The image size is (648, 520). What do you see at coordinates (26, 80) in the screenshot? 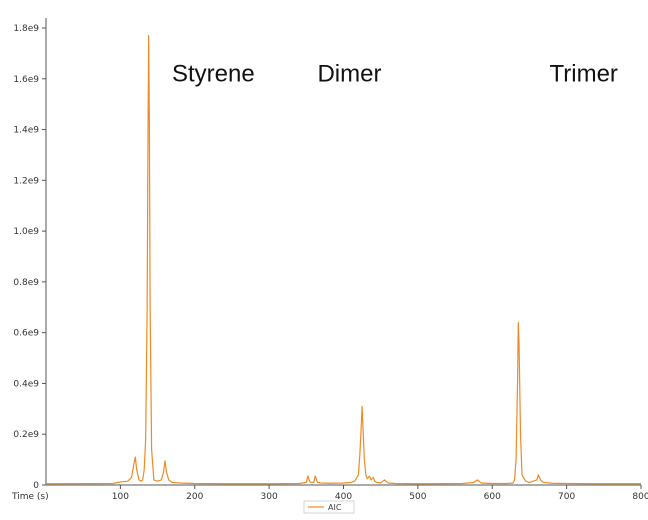
I see `y-tick-label: 1.6e9` at bounding box center [26, 80].